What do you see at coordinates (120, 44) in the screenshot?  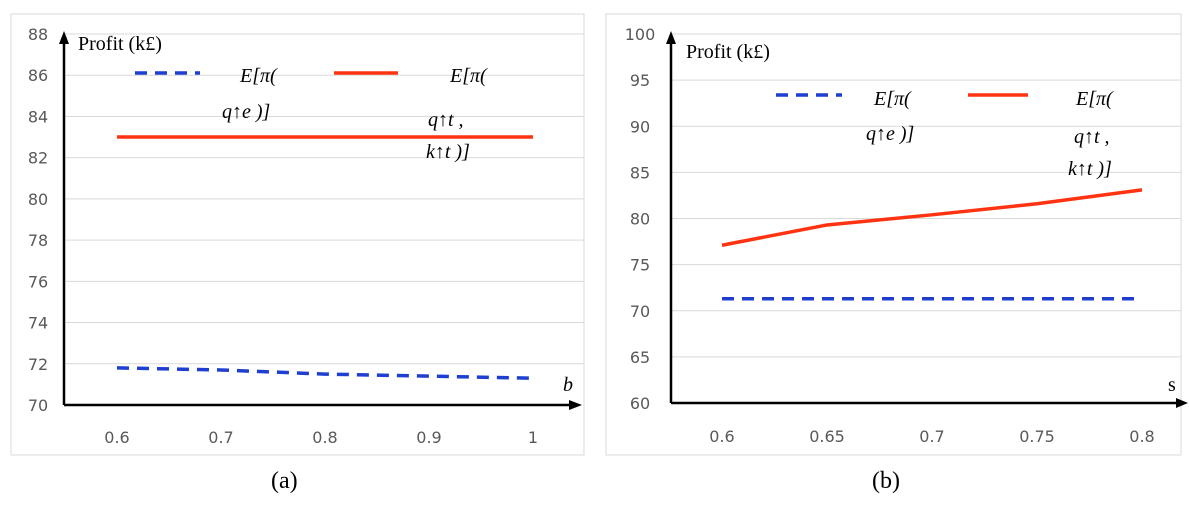 I see `y-axis-title-a: Profit (k£)` at bounding box center [120, 44].